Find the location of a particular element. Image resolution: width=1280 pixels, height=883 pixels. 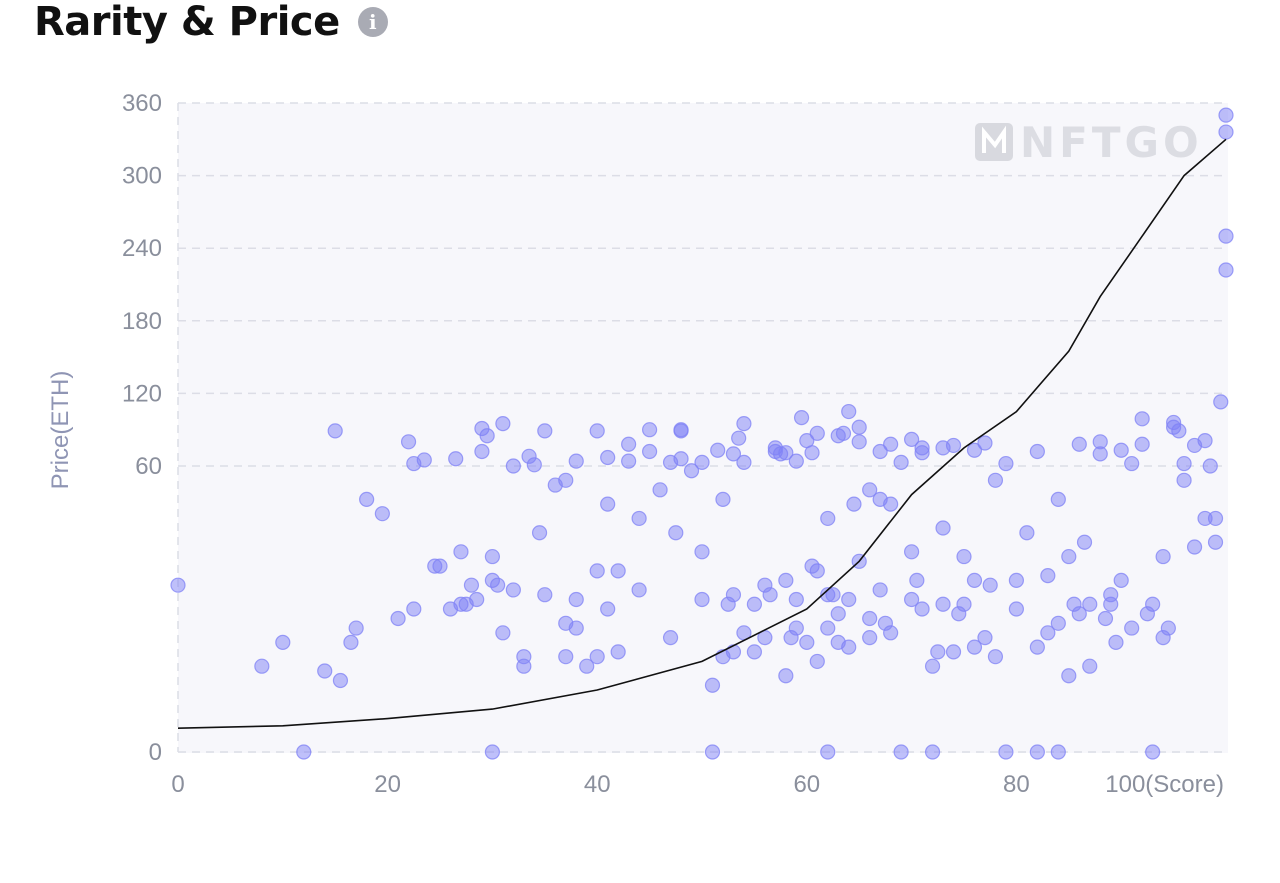

info-icon: i is located at coordinates (372, 22).